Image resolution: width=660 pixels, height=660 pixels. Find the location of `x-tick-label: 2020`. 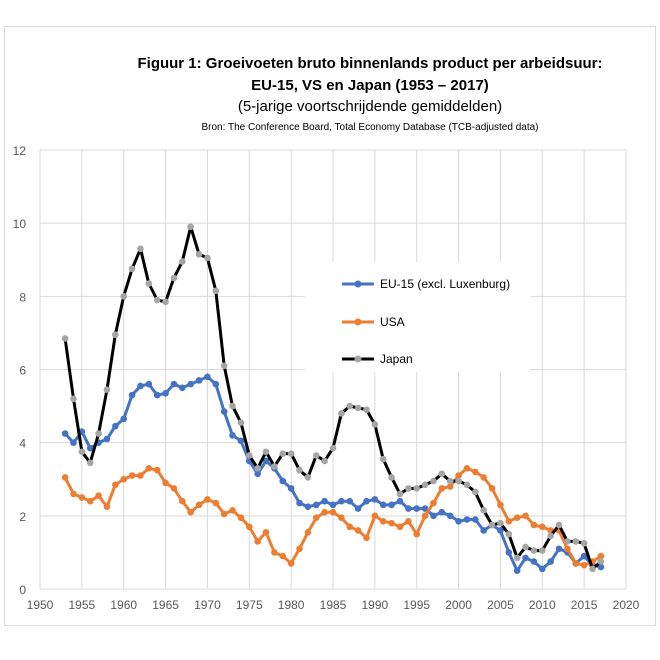

x-tick-label: 2020 is located at coordinates (626, 605).